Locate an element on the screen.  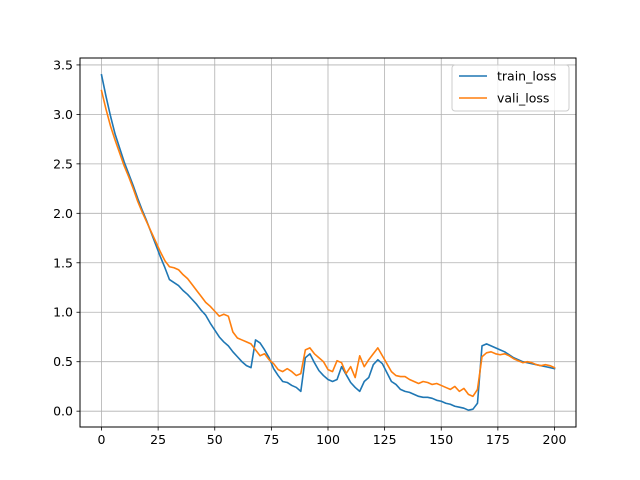
y-tick-label: 0.0 is located at coordinates (63, 411).